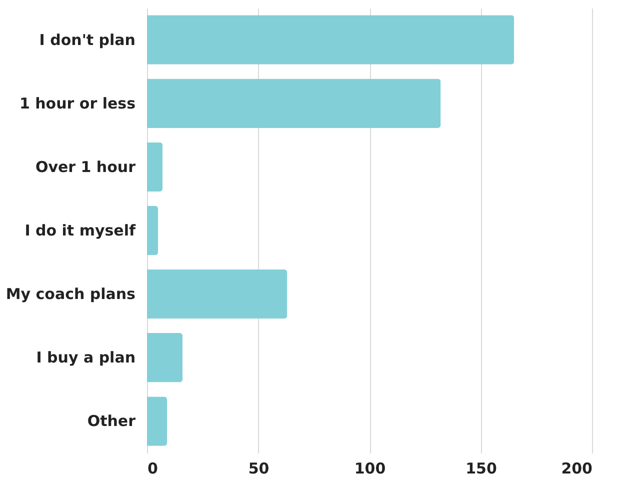  What do you see at coordinates (576, 469) in the screenshot?
I see `x-tick-label: 200` at bounding box center [576, 469].